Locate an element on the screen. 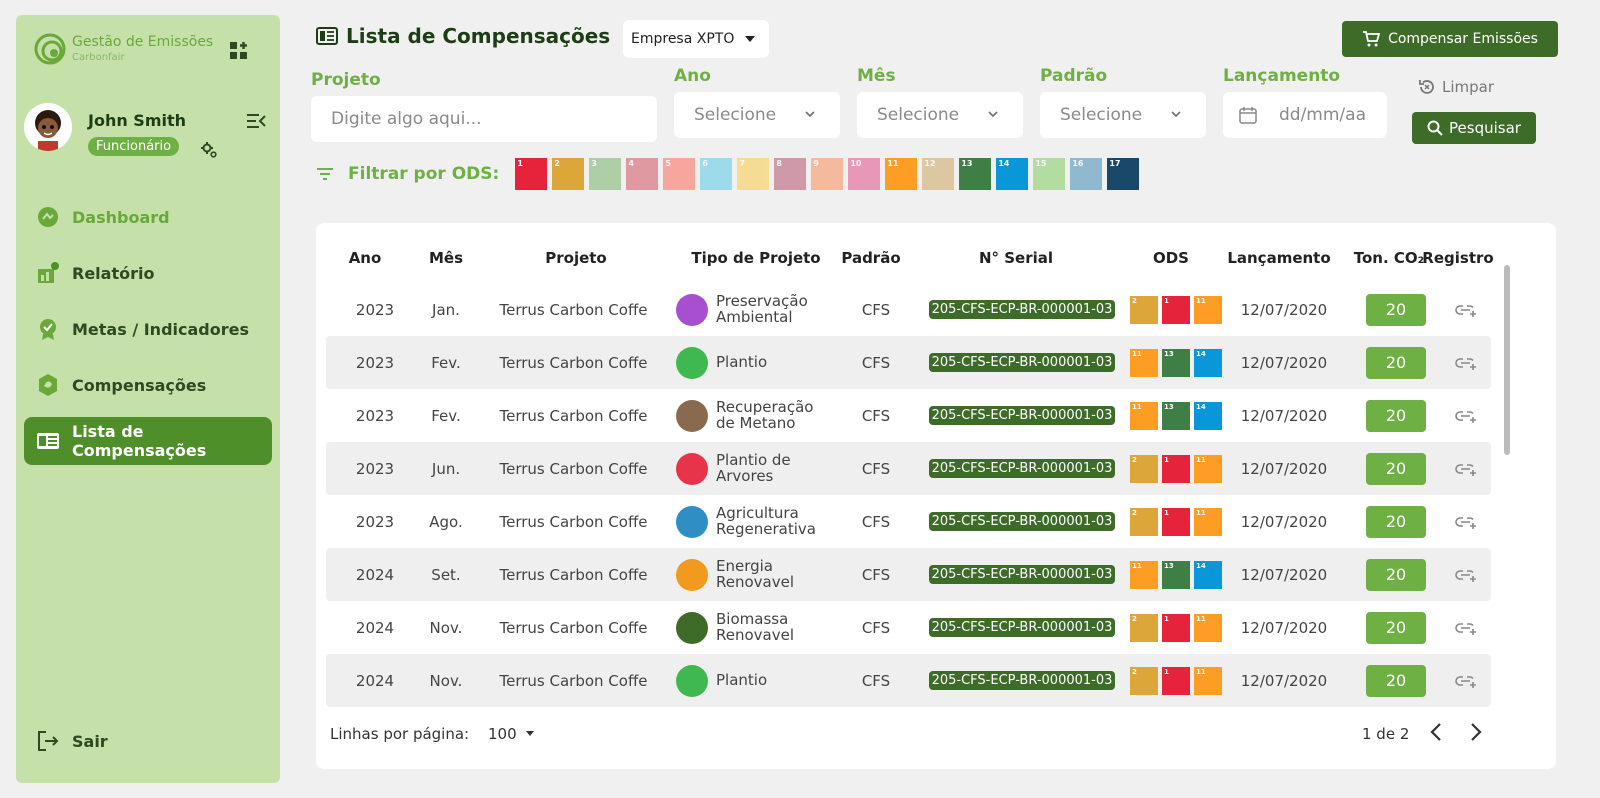 The height and width of the screenshot is (798, 1600). column-header-projeto: Projeto is located at coordinates (576, 258).